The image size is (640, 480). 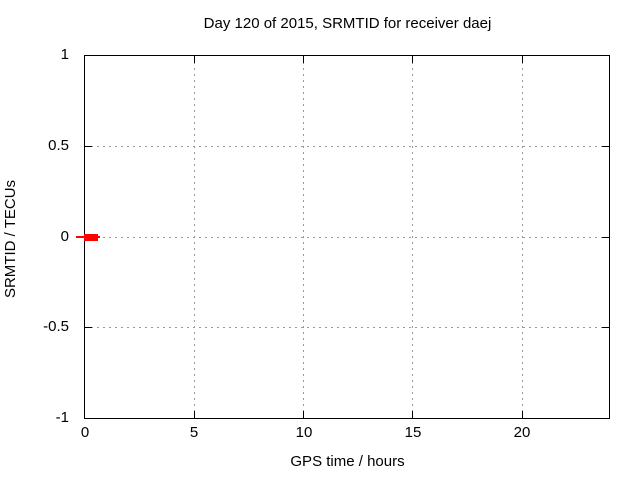 What do you see at coordinates (91, 237) in the screenshot?
I see `series-thick-segment` at bounding box center [91, 237].